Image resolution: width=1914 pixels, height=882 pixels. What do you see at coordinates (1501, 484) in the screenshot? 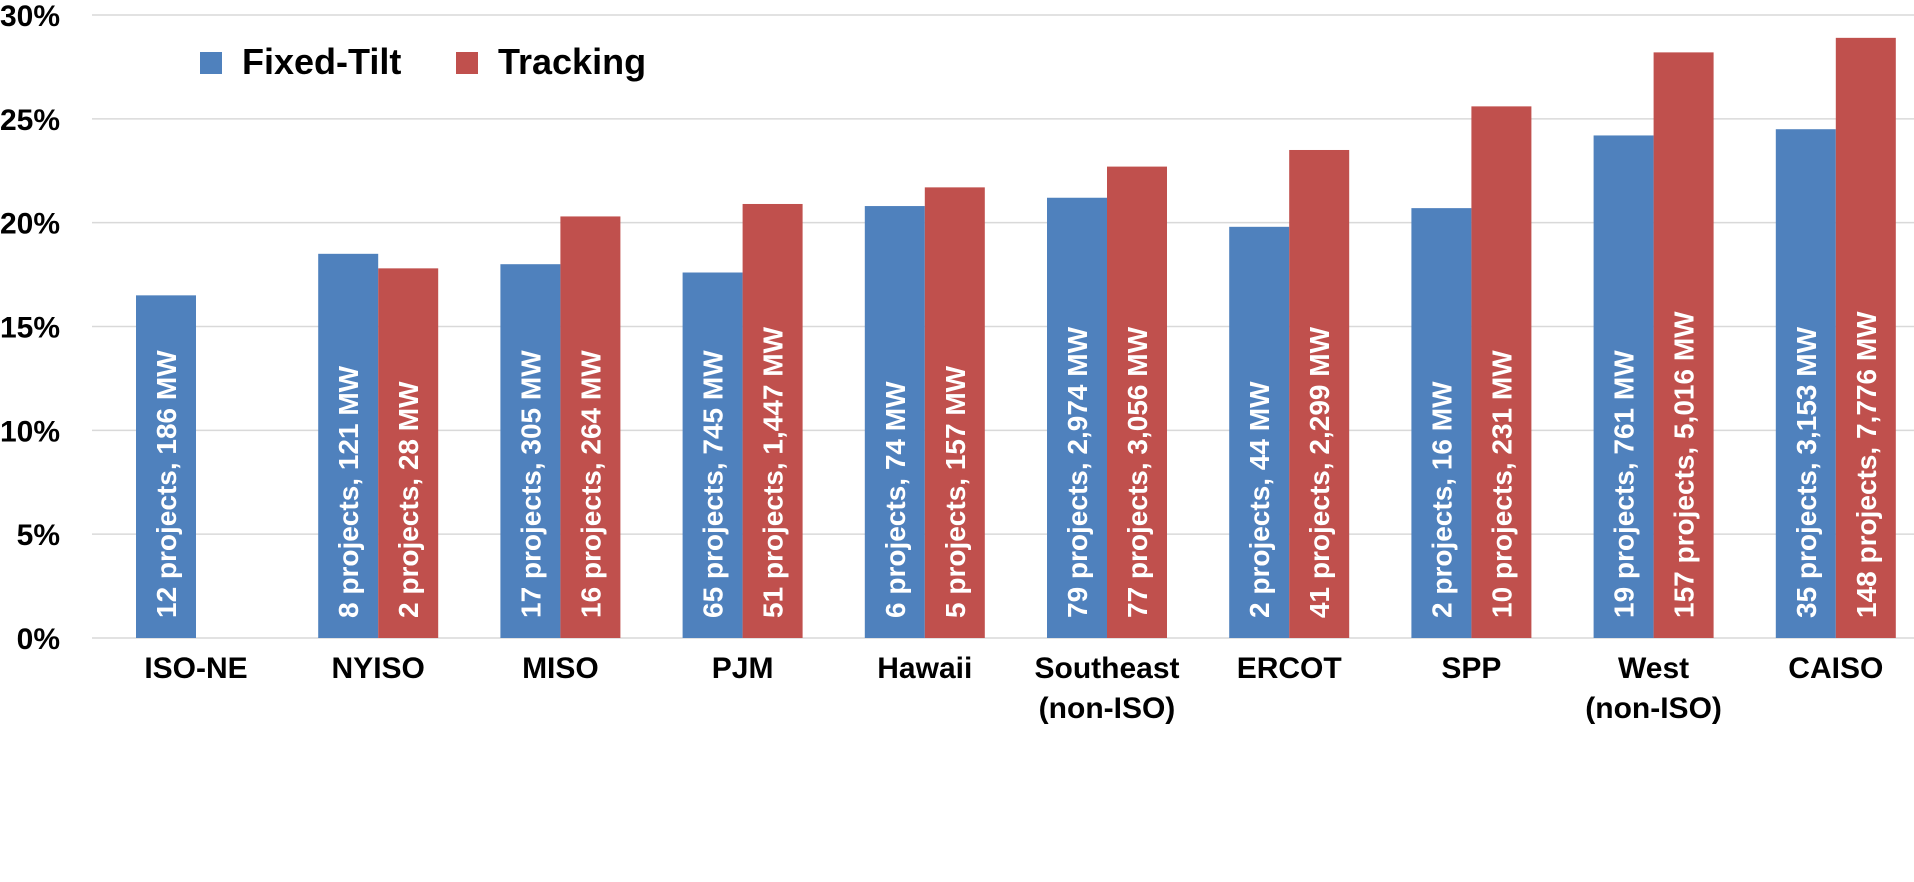
I see `bar-data-label: 10 projects, 231 MW` at bounding box center [1501, 484].